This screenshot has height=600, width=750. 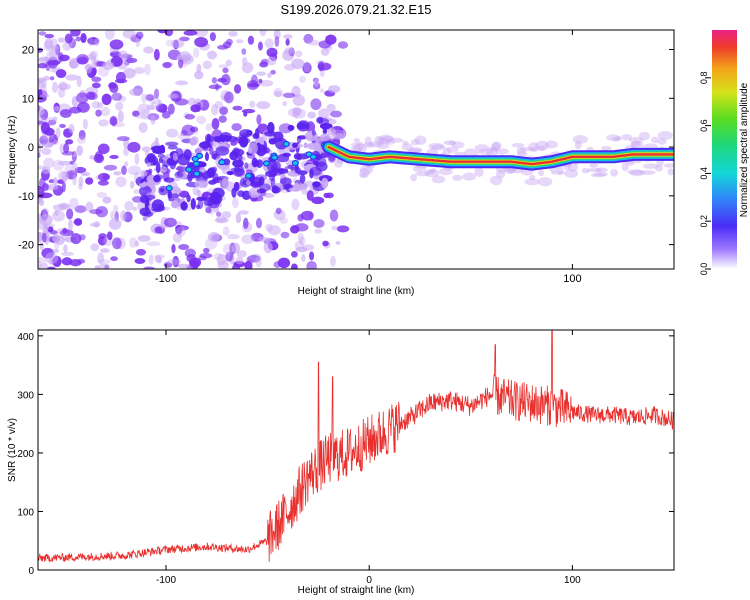 I want to click on snr-xtick-label: 100, so click(x=572, y=580).